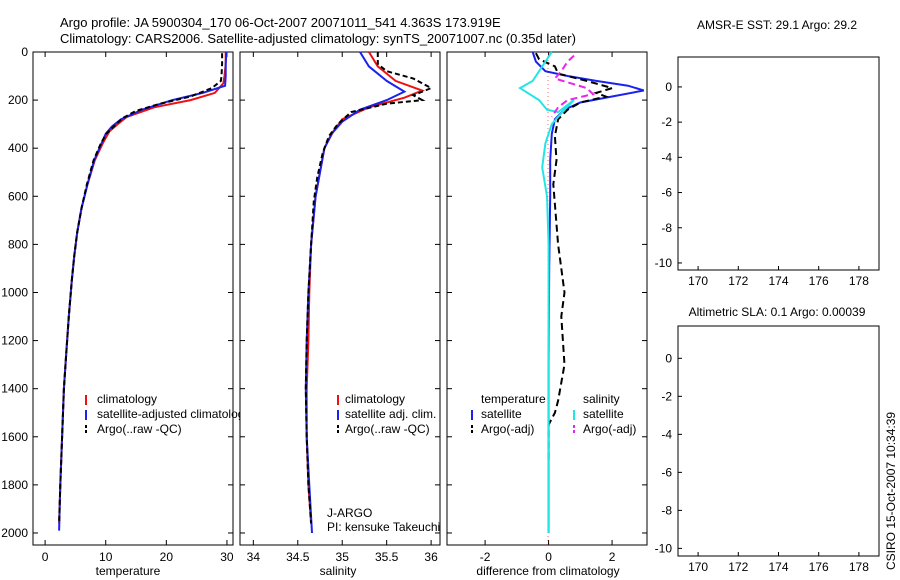 The image size is (900, 580). Describe the element at coordinates (603, 414) in the screenshot. I see `legend-label-sal-satellite: satellite` at that location.